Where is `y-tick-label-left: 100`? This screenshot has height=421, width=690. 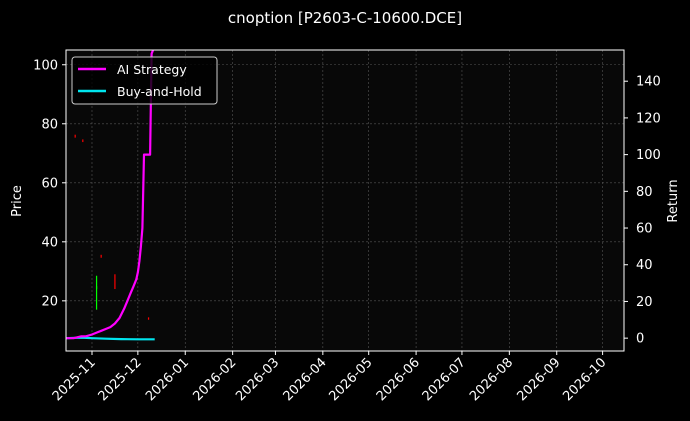
y-tick-label-left: 100 is located at coordinates (45, 65).